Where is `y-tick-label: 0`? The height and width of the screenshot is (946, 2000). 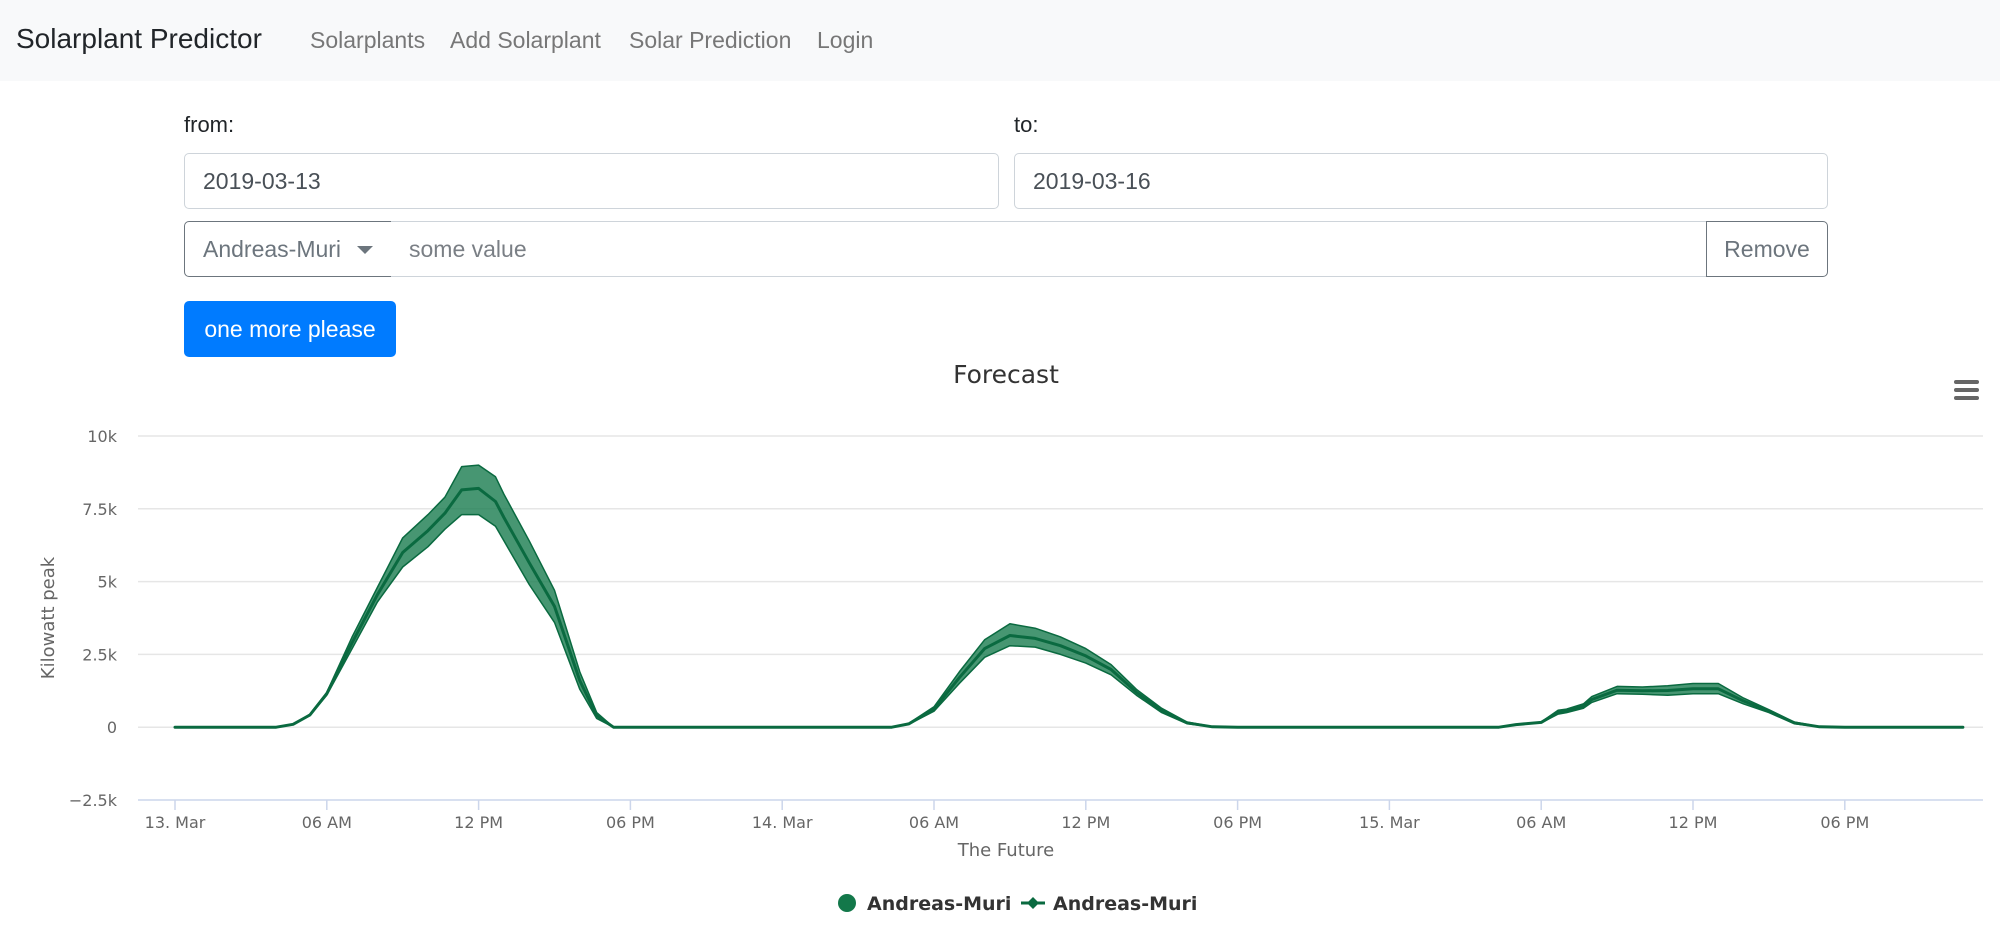 y-tick-label: 0 is located at coordinates (112, 727).